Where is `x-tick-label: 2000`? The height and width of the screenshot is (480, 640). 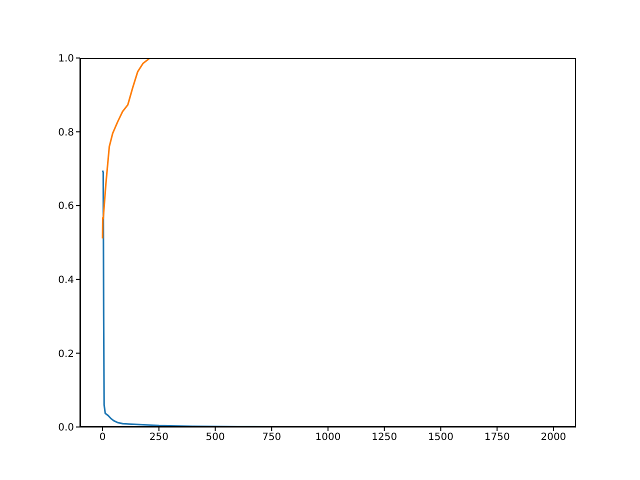
x-tick-label: 2000 is located at coordinates (553, 438).